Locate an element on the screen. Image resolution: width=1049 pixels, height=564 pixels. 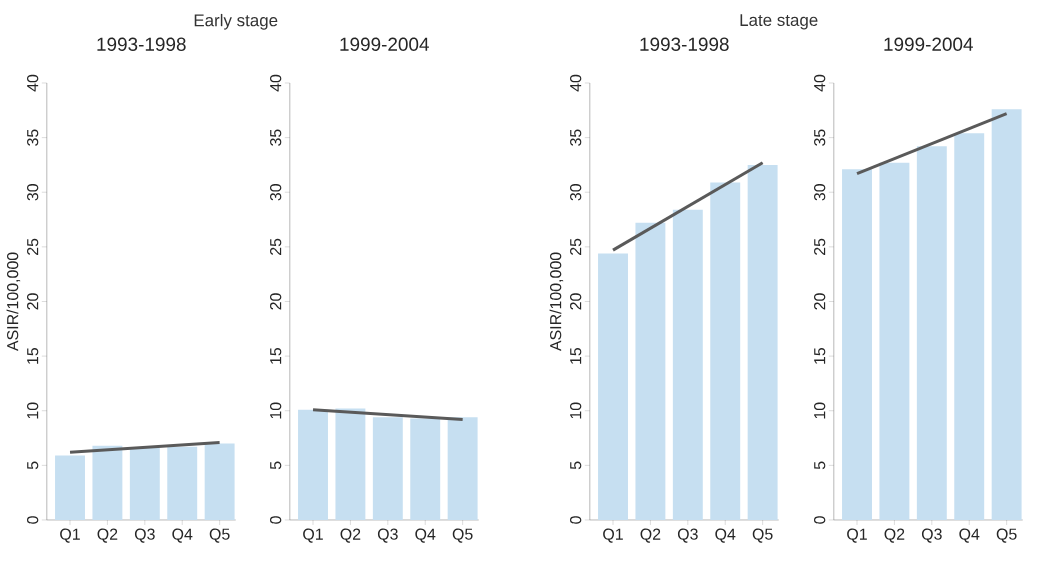
text: Early stage is located at coordinates (236, 21).